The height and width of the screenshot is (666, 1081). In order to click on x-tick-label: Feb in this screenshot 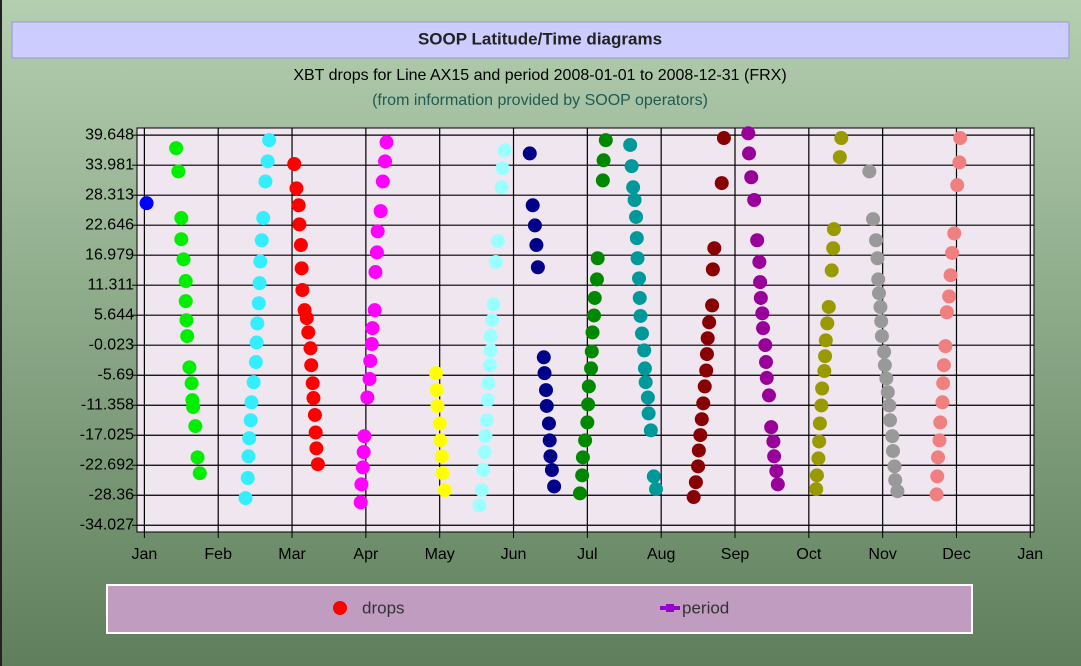, I will do `click(218, 554)`.